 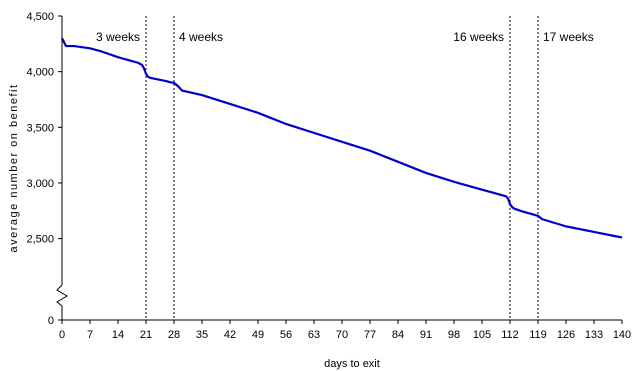 What do you see at coordinates (174, 335) in the screenshot?
I see `x-tick-label-28: 28` at bounding box center [174, 335].